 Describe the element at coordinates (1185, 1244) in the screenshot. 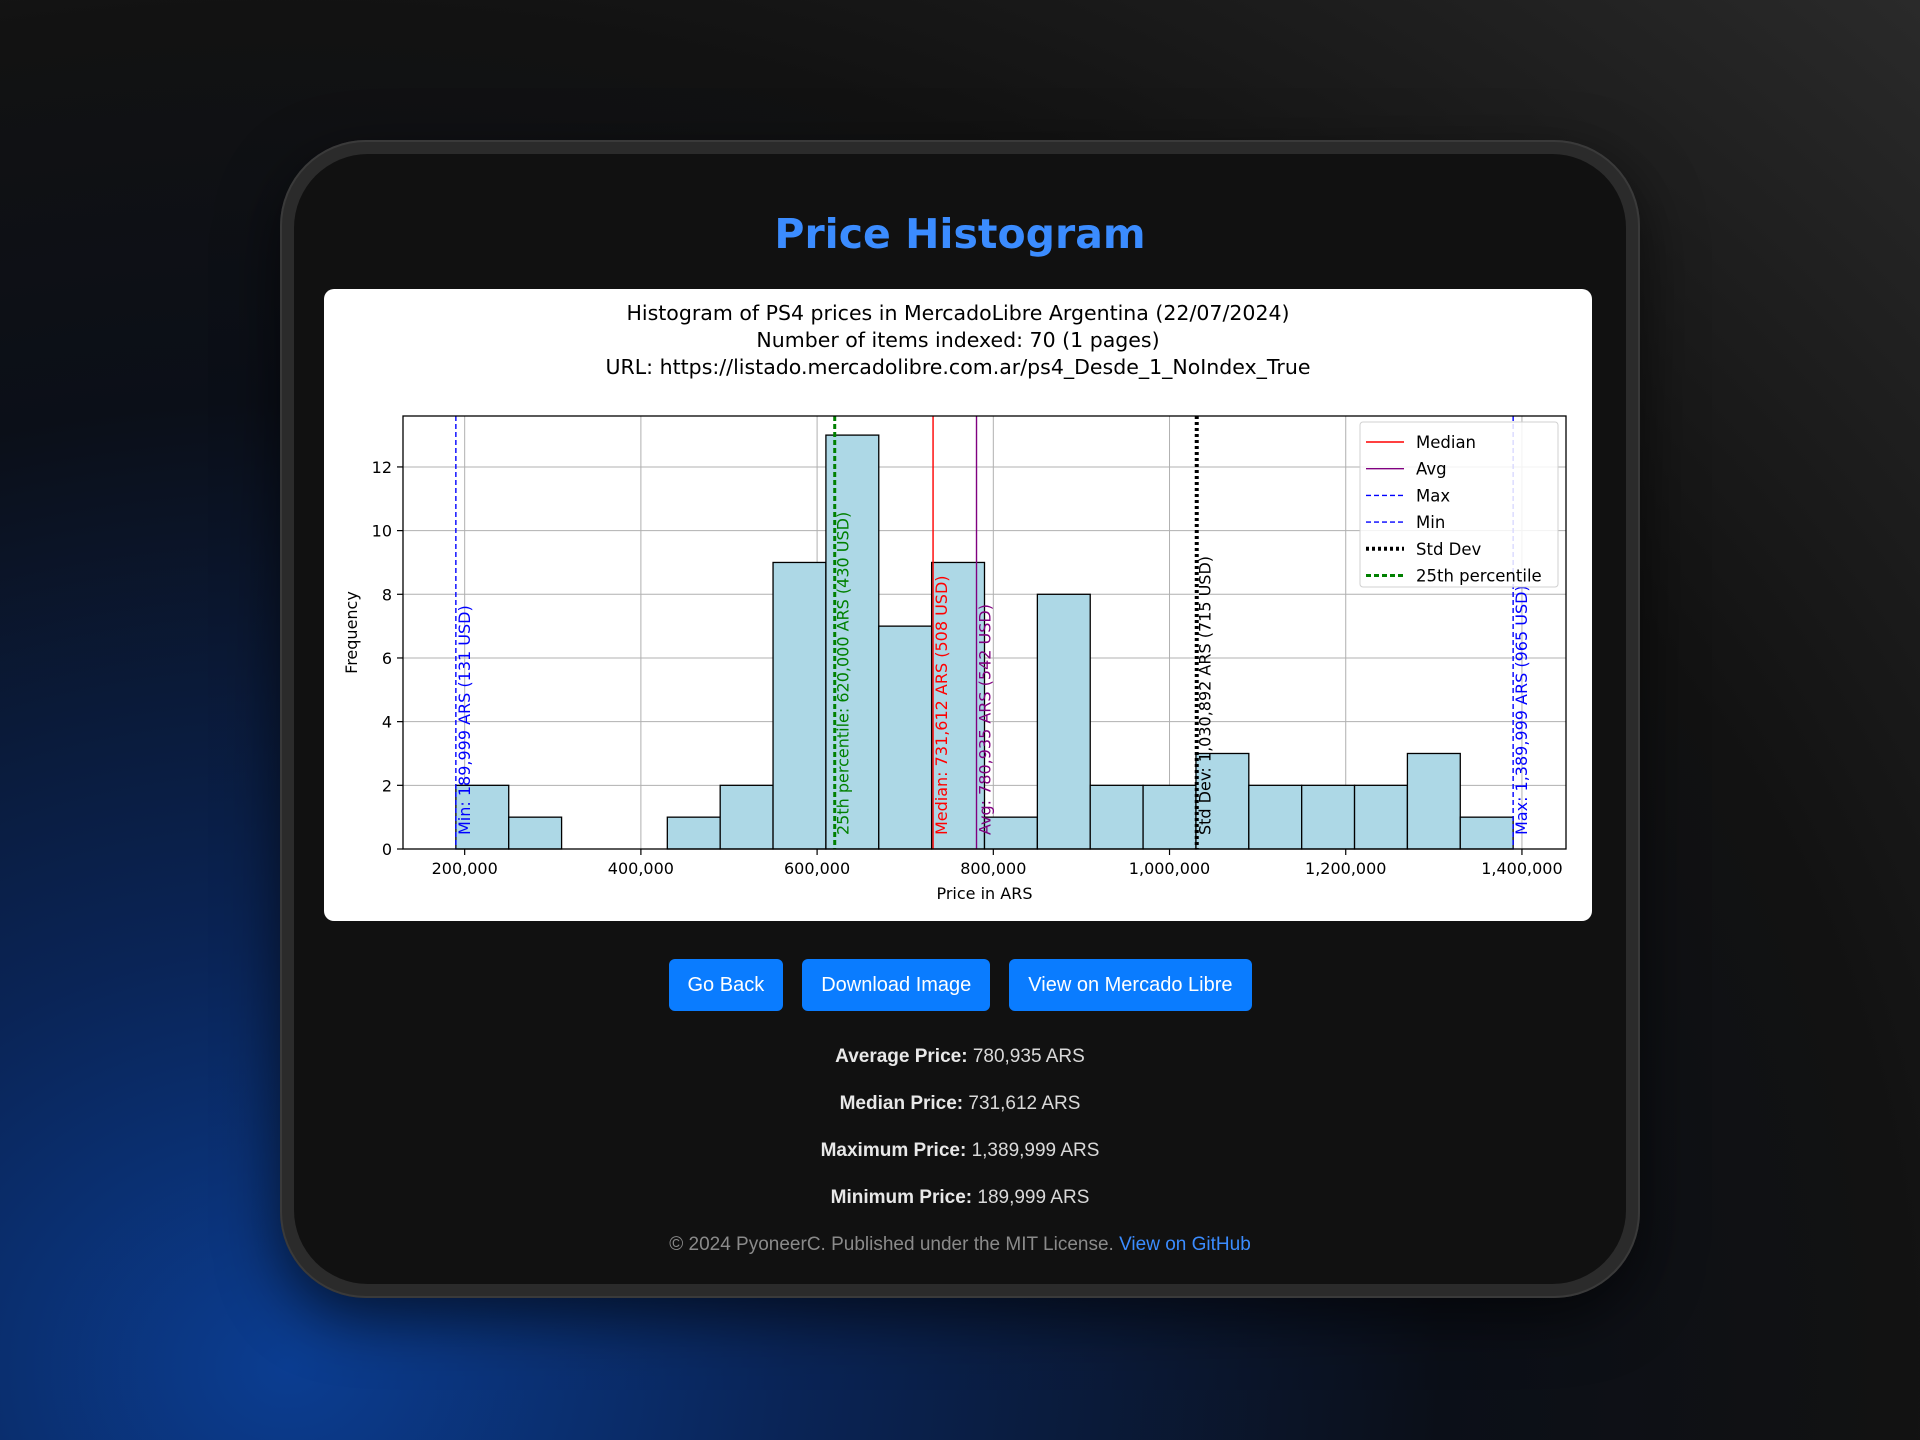

I see `github-link: View on GitHub` at that location.